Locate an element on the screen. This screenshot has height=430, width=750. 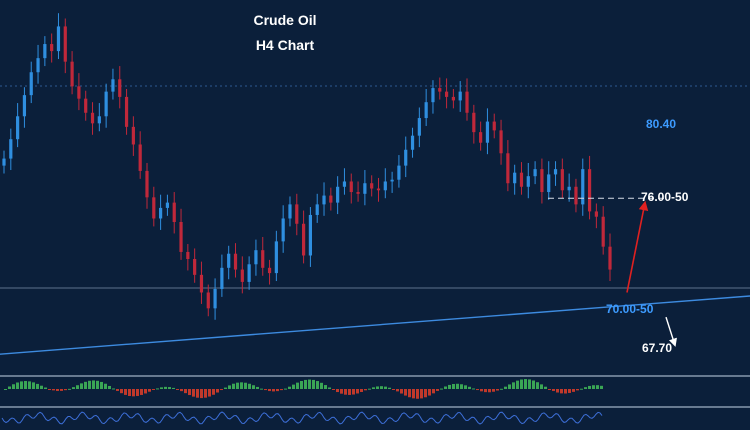
level-label: 80.40 is located at coordinates (661, 124).